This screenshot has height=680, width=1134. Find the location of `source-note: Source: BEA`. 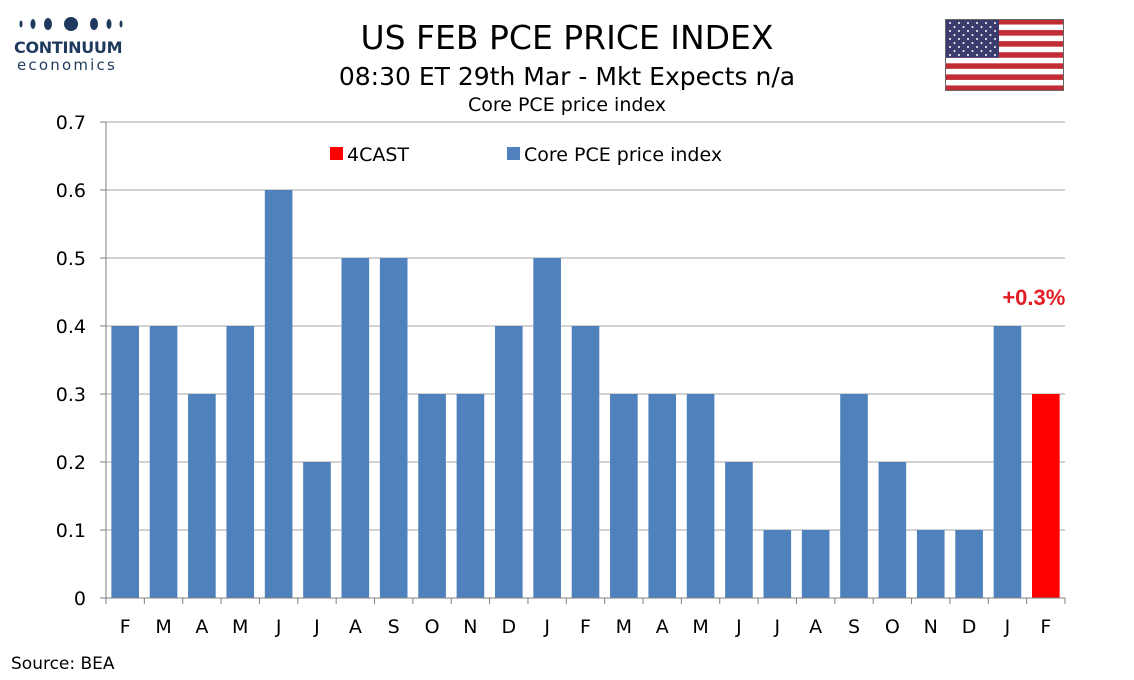

source-note: Source: BEA is located at coordinates (63, 664).